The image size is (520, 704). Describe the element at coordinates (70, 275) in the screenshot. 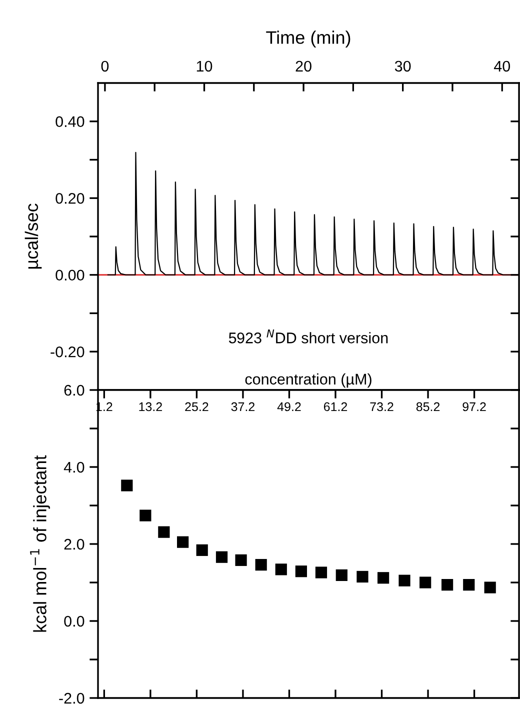

I see `y-tick-label: 0.00` at that location.